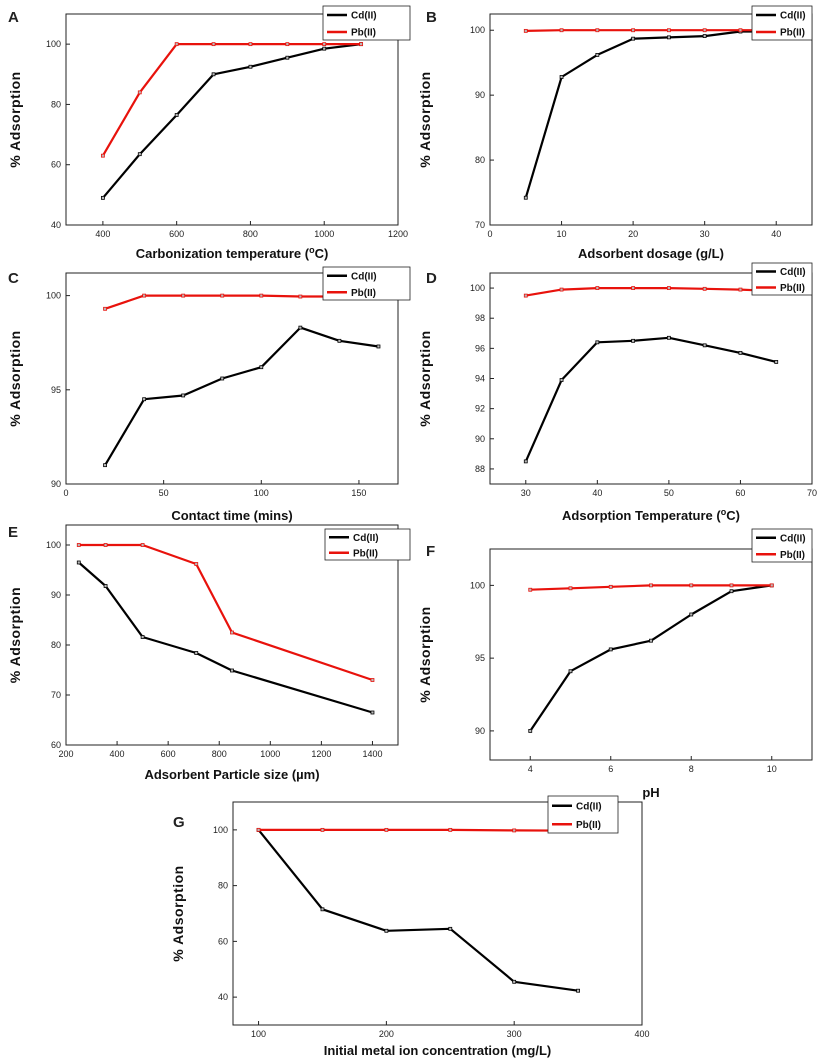 This screenshot has height=1062, width=822. I want to click on panel-a-y-tick-label: 60, so click(56, 165).